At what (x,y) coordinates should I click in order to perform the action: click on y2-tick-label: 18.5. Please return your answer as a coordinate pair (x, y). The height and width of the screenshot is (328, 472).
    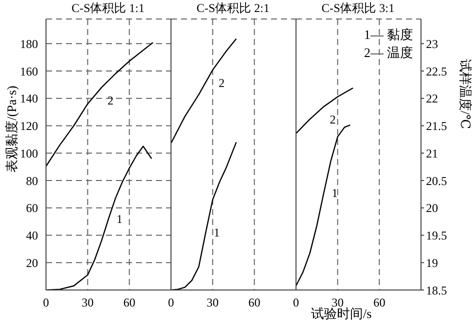
    Looking at the image, I should click on (436, 290).